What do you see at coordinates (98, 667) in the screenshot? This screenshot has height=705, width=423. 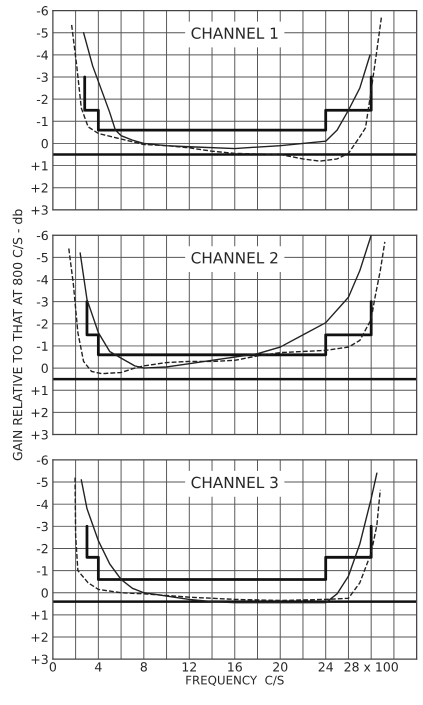 I see `x-tick-label: 4` at bounding box center [98, 667].